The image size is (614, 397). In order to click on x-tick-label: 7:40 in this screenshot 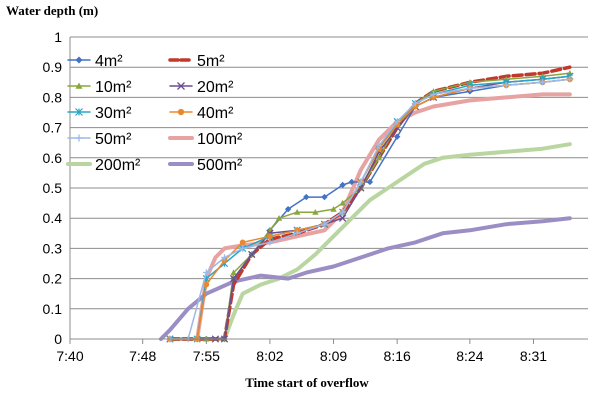, I will do `click(69, 356)`.